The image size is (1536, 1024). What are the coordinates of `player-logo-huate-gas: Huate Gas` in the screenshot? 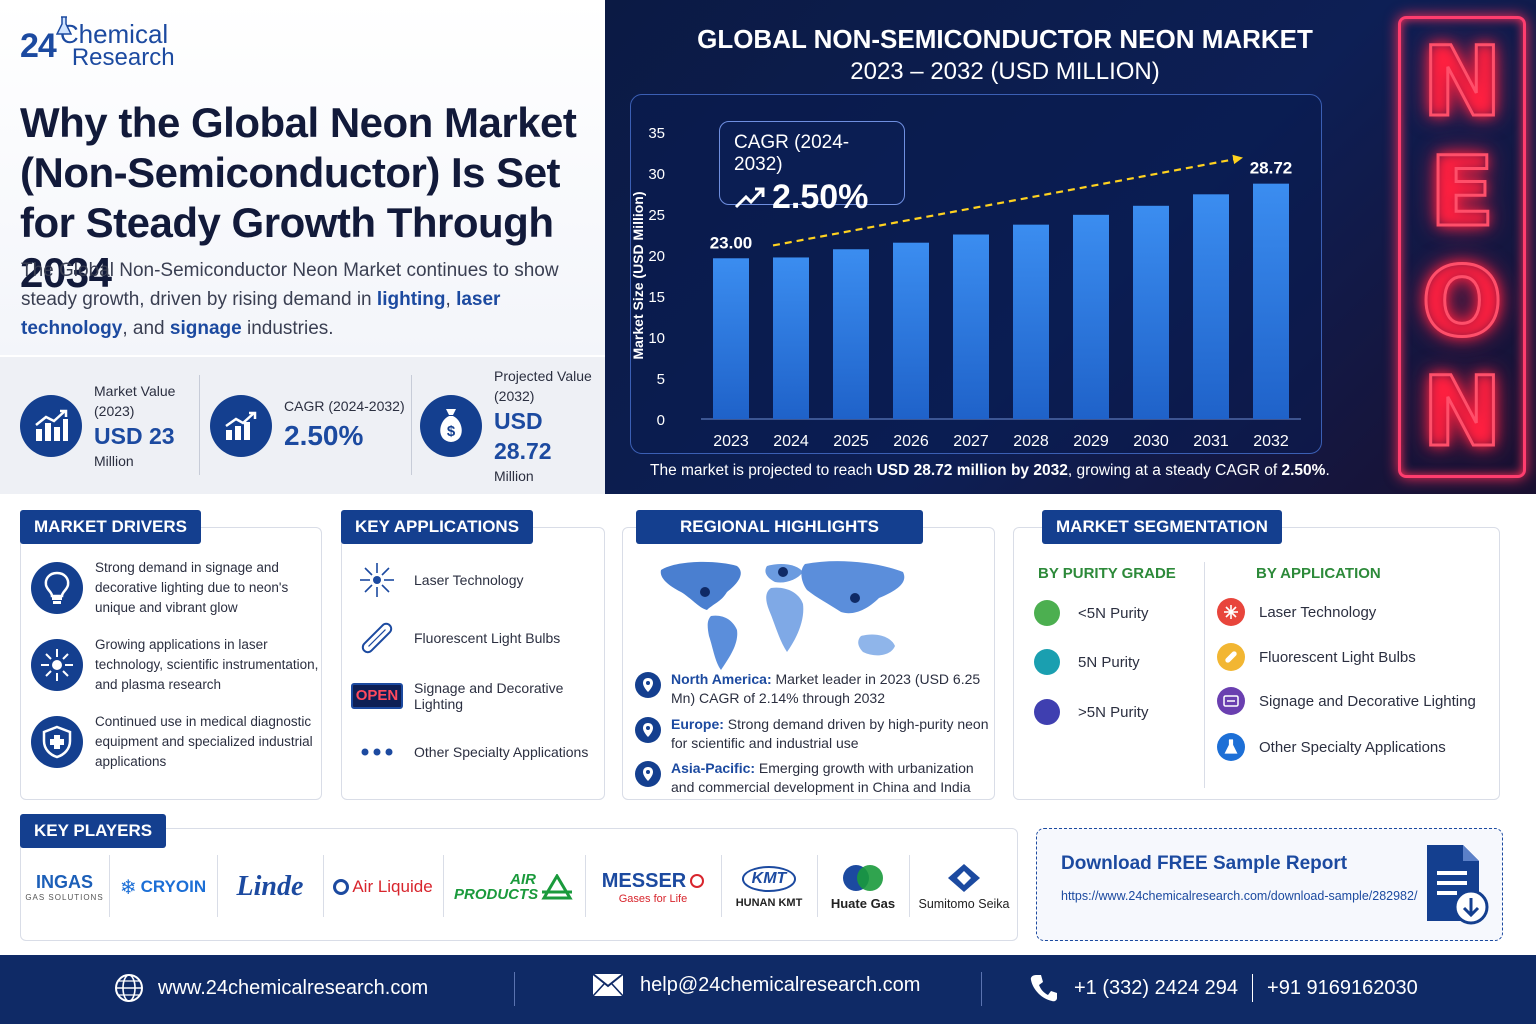 It's located at (863, 887).